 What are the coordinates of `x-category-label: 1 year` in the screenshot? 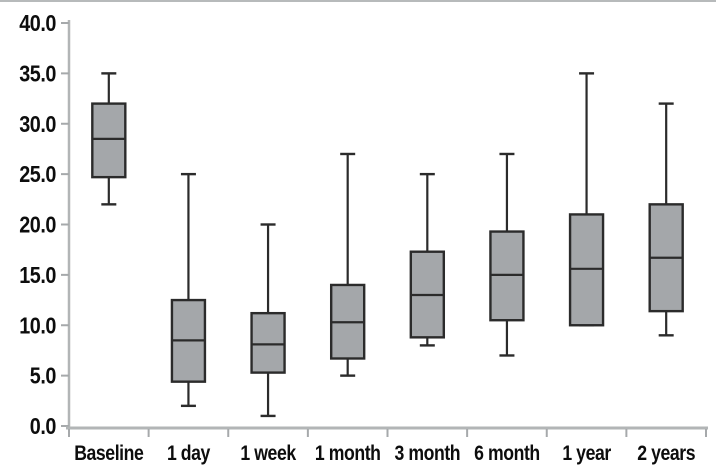 It's located at (586, 453).